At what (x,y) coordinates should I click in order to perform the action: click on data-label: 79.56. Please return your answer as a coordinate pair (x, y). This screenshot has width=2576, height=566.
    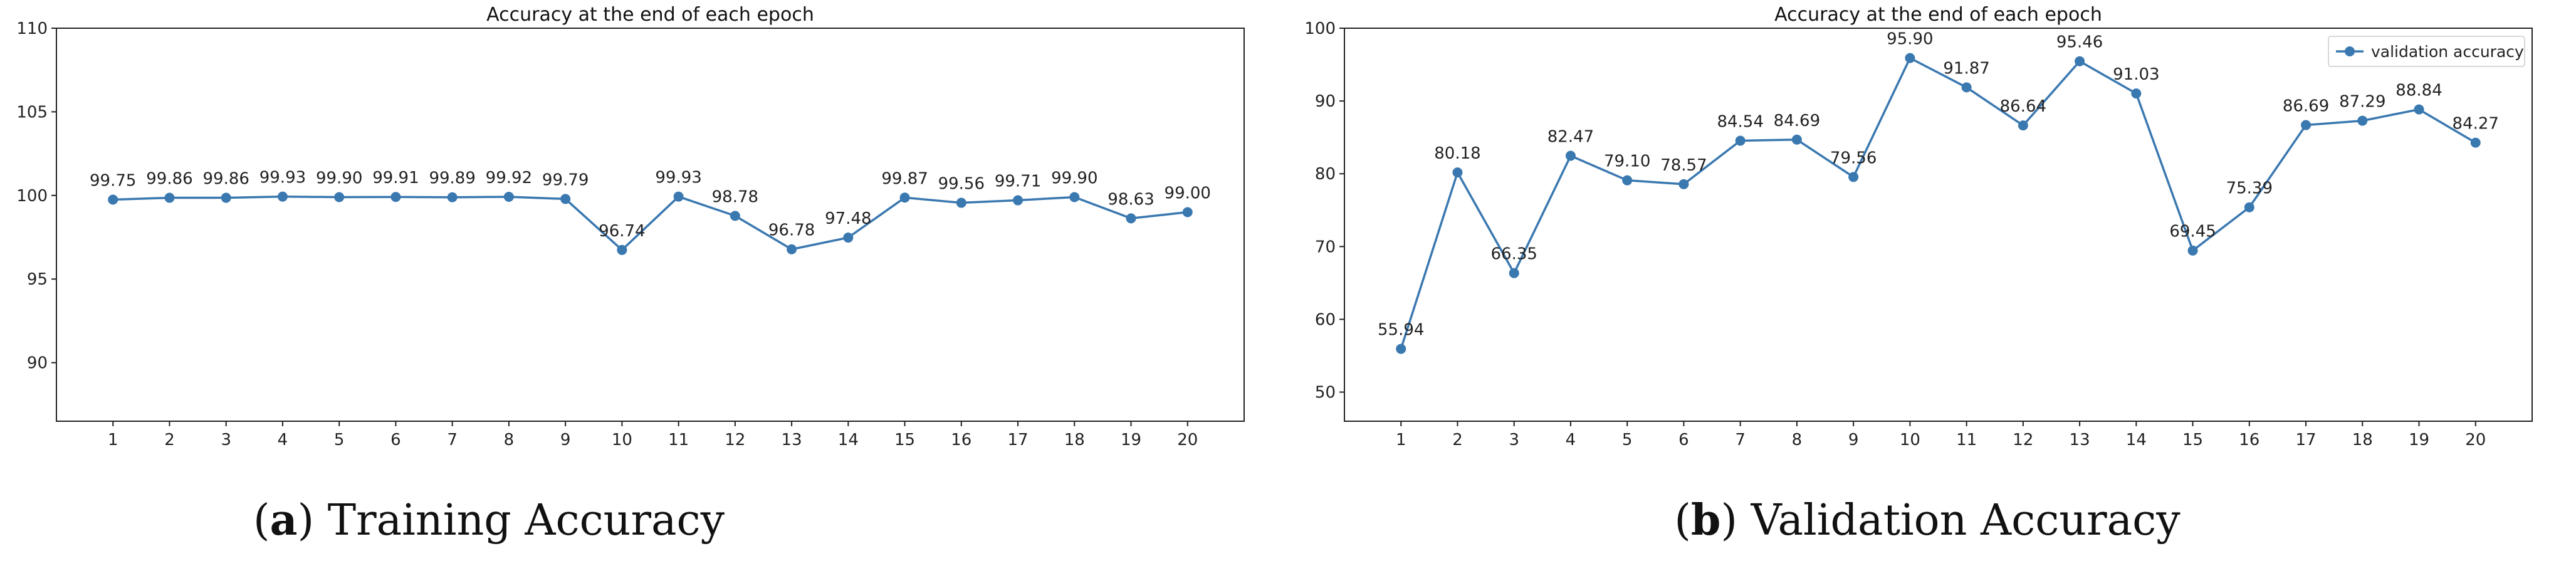
    Looking at the image, I should click on (1853, 158).